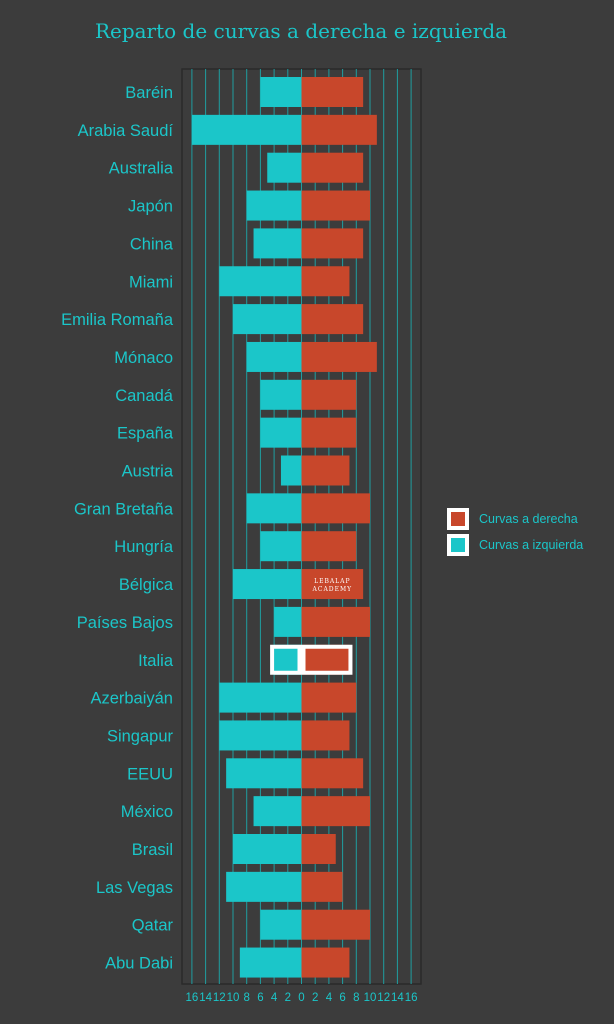 The height and width of the screenshot is (1024, 614). Describe the element at coordinates (117, 320) in the screenshot. I see `category-label: Emilia Romaña` at that location.